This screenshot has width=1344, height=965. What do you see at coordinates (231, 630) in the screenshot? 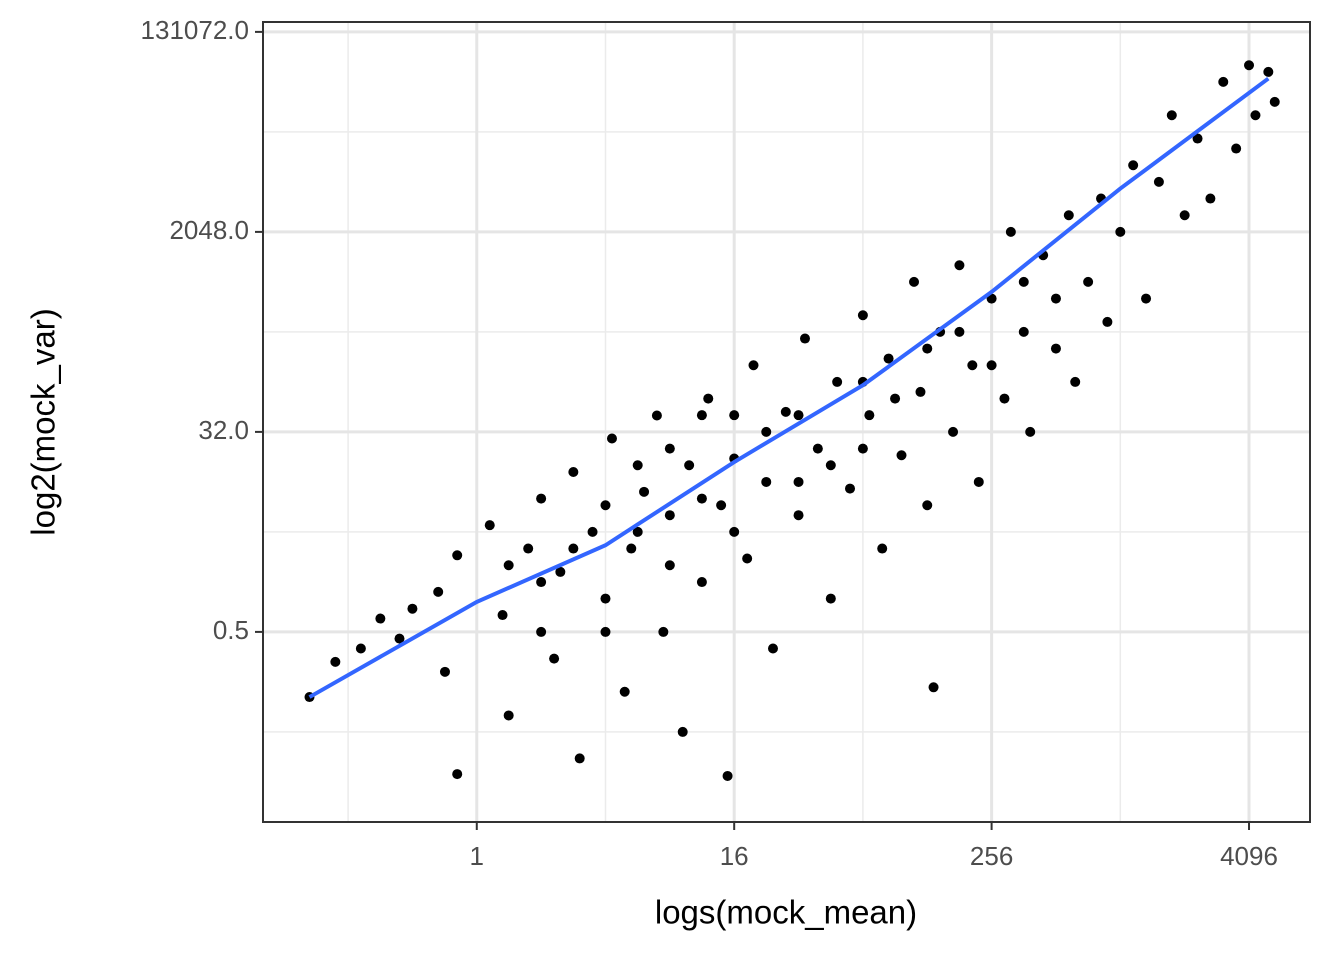
I see `y-tick-label: 0.5` at bounding box center [231, 630].